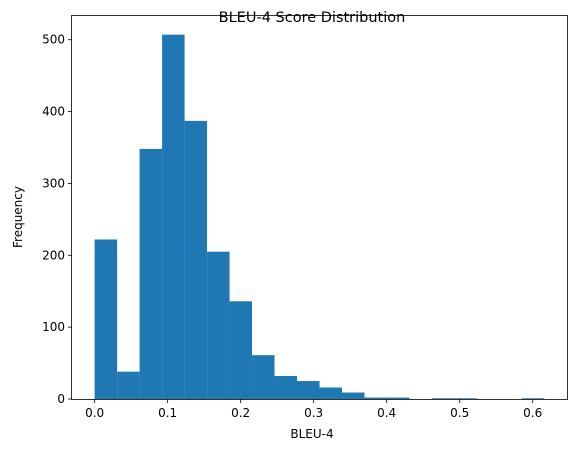  What do you see at coordinates (313, 413) in the screenshot?
I see `x-tick-label: 0.3` at bounding box center [313, 413].